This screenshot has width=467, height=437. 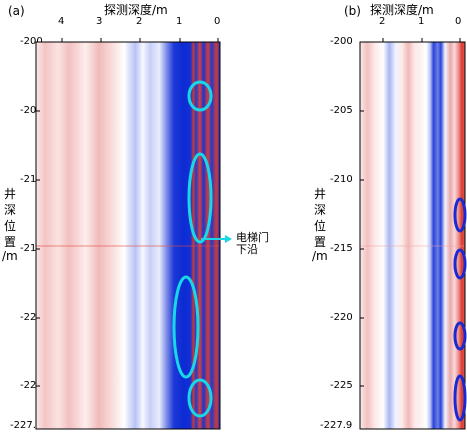 What do you see at coordinates (140, 40) in the screenshot?
I see `panel-a-x-ticks` at bounding box center [140, 40].